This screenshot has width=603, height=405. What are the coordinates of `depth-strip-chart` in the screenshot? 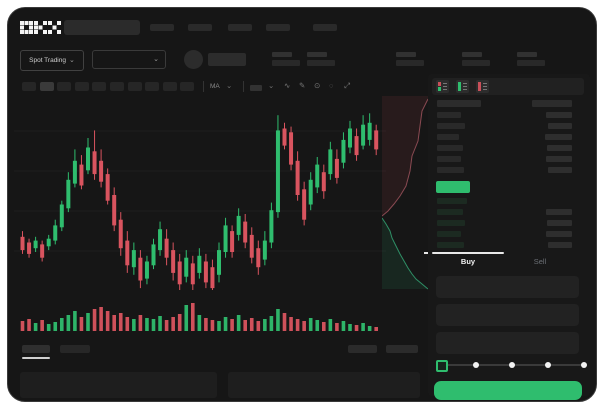 It's located at (405, 193).